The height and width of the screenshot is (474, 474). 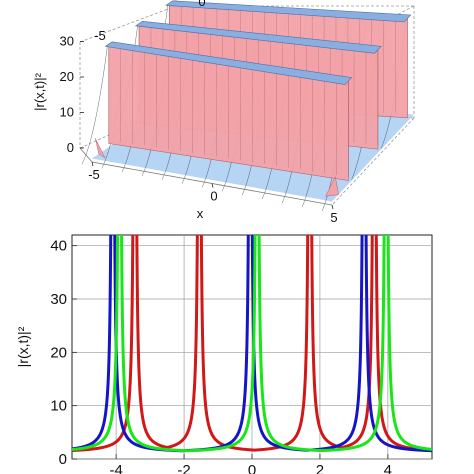 What do you see at coordinates (72, 94) in the screenshot?
I see `z-axis: 0 10 20 30` at bounding box center [72, 94].